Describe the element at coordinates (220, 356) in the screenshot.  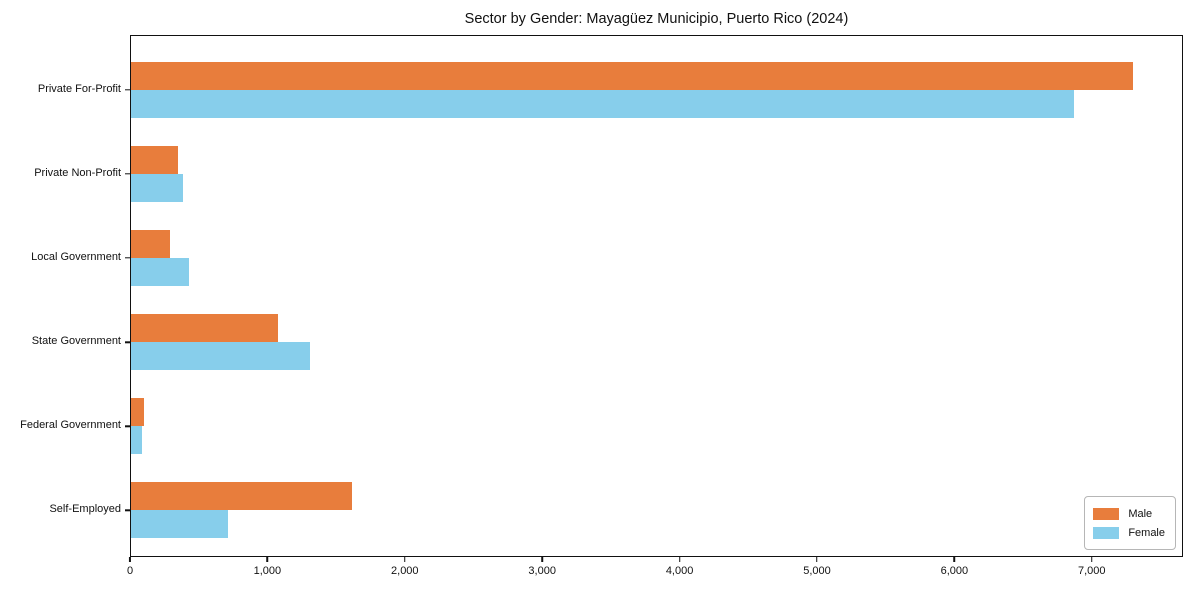
I see `bar-female-state-government` at that location.